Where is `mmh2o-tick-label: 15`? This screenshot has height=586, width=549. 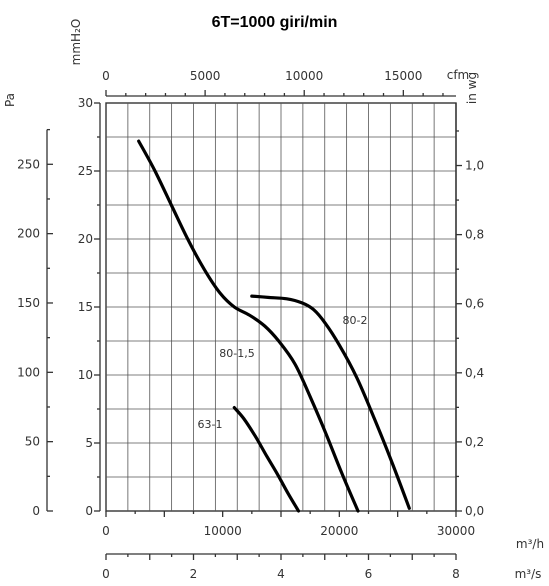 mmh2o-tick-label: 15 is located at coordinates (85, 307).